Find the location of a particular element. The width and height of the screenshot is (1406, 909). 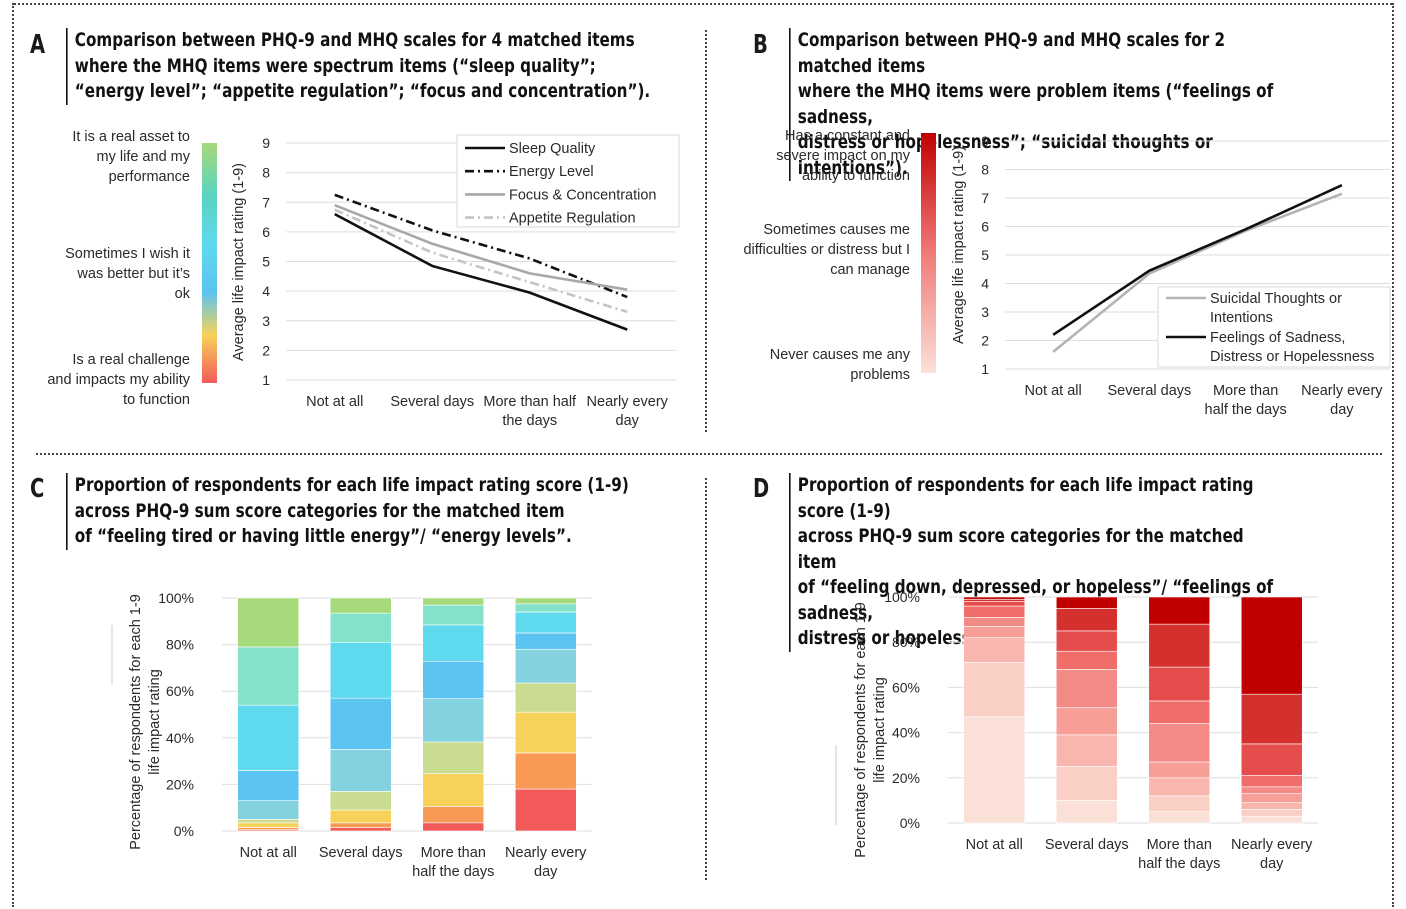

legend-entry: Appetite Regulation is located at coordinates (572, 219).